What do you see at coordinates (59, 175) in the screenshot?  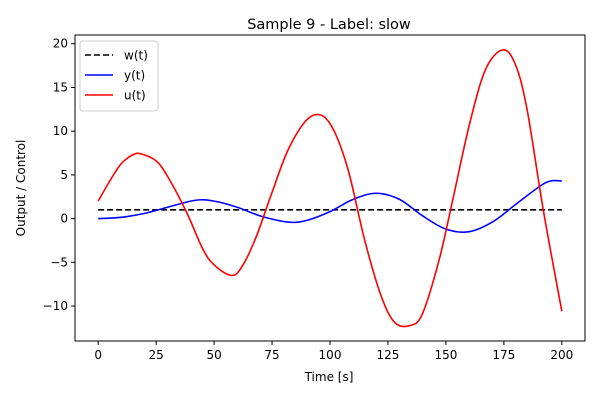 I see `y-axis: −10 −5 0 5 10 15 20` at bounding box center [59, 175].